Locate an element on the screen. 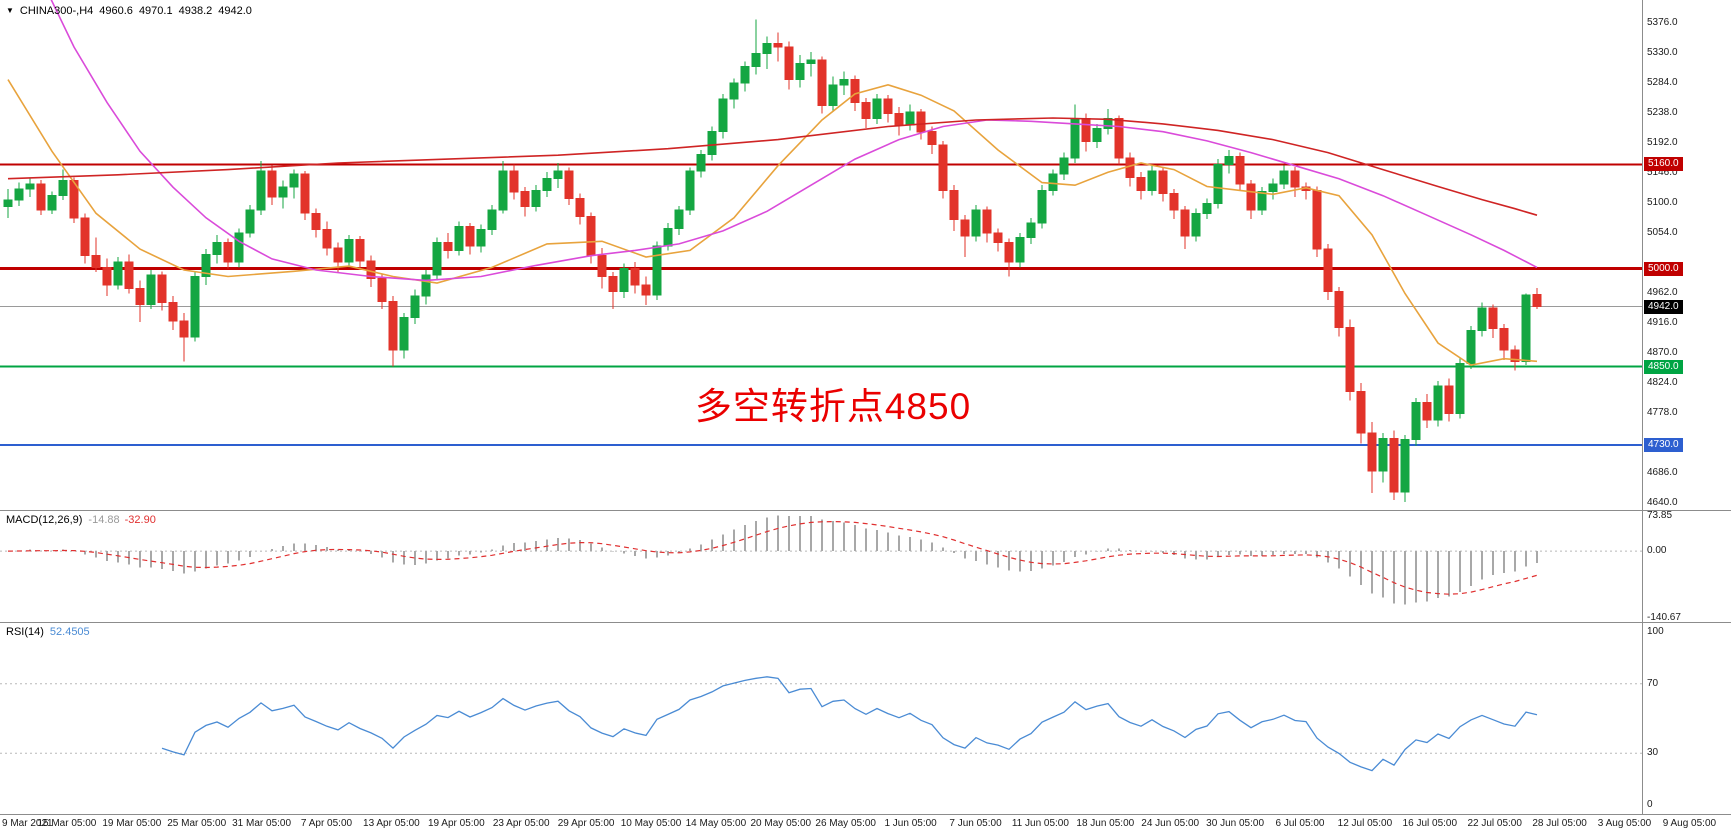 Image resolution: width=1731 pixels, height=832 pixels. ma-line-slow-red is located at coordinates (772, 166).